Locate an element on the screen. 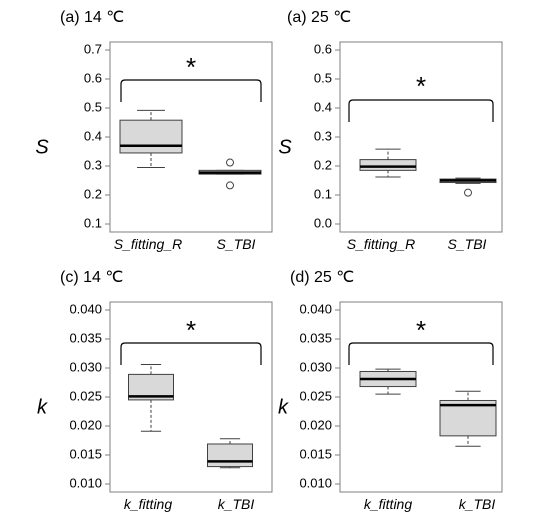  panel-title: (a) 25 ℃ is located at coordinates (319, 17).